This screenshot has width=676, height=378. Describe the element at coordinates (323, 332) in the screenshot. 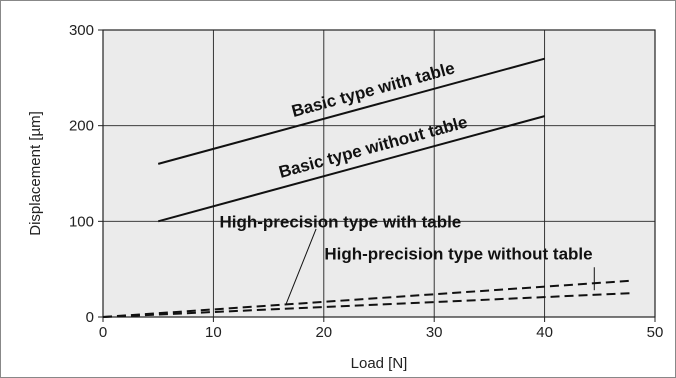

I see `x-tick-label: 20` at that location.